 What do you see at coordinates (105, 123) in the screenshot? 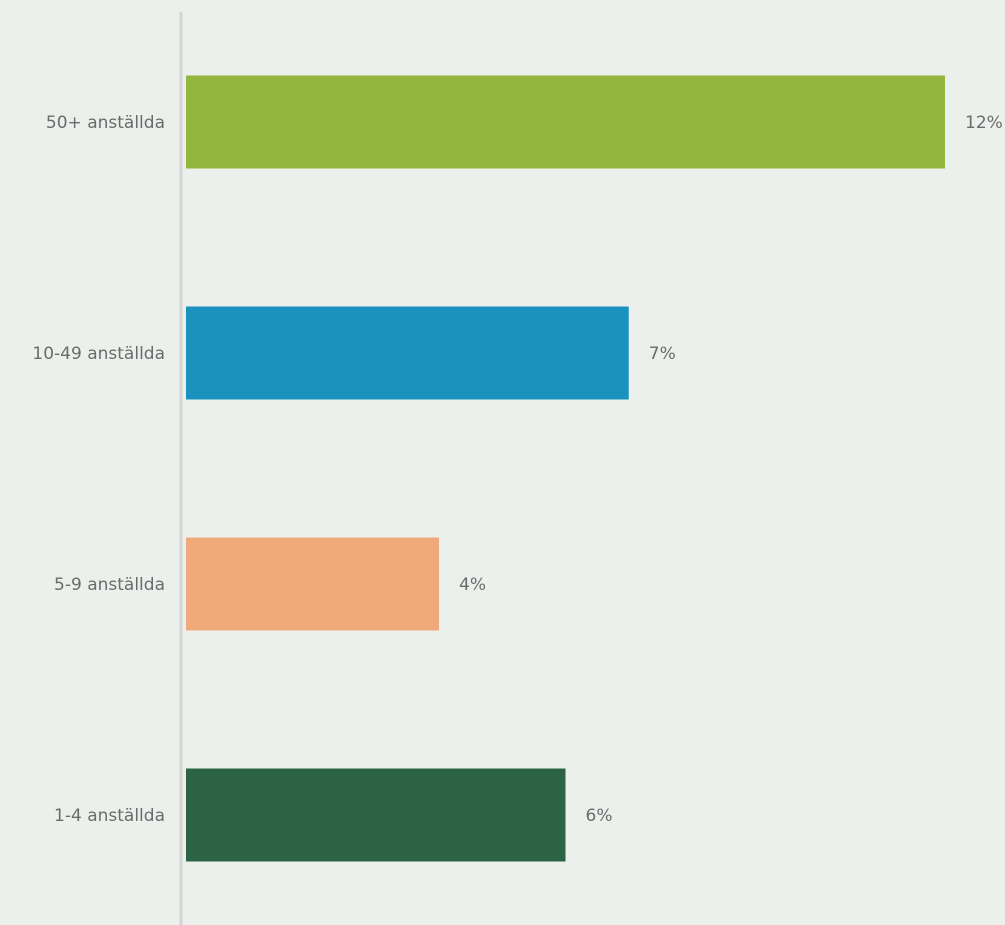
I see `category-label-0: 50+ anställda` at bounding box center [105, 123].